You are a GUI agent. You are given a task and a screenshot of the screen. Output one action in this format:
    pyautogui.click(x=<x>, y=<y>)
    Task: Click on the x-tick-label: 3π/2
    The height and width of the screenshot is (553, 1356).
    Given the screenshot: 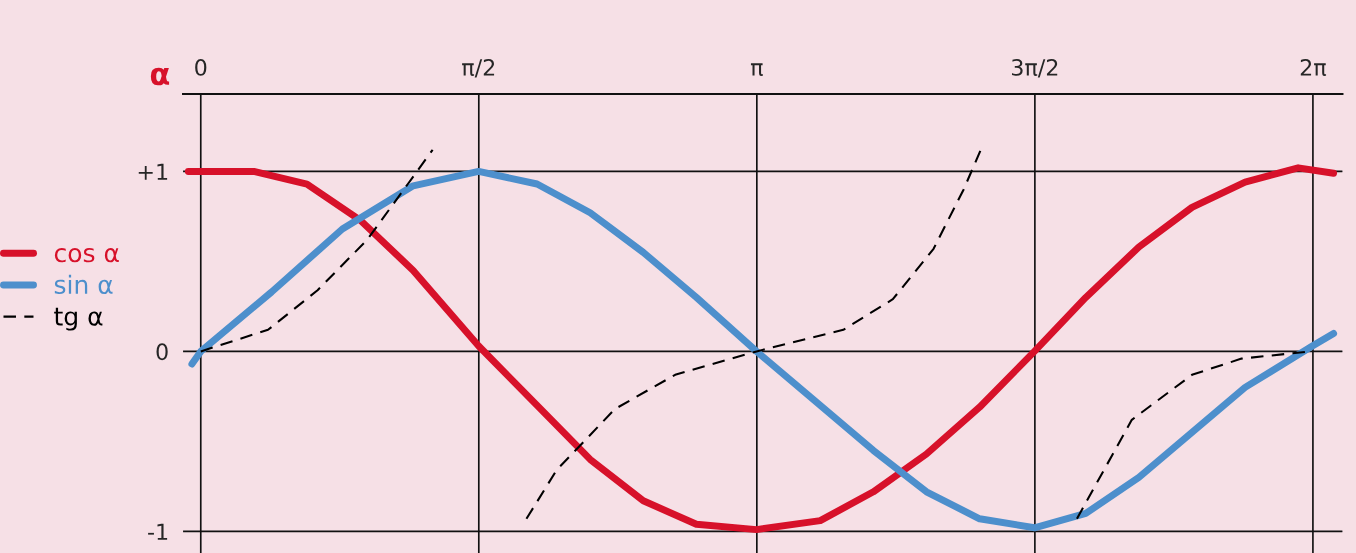 What is the action you would take?
    pyautogui.click(x=1035, y=68)
    